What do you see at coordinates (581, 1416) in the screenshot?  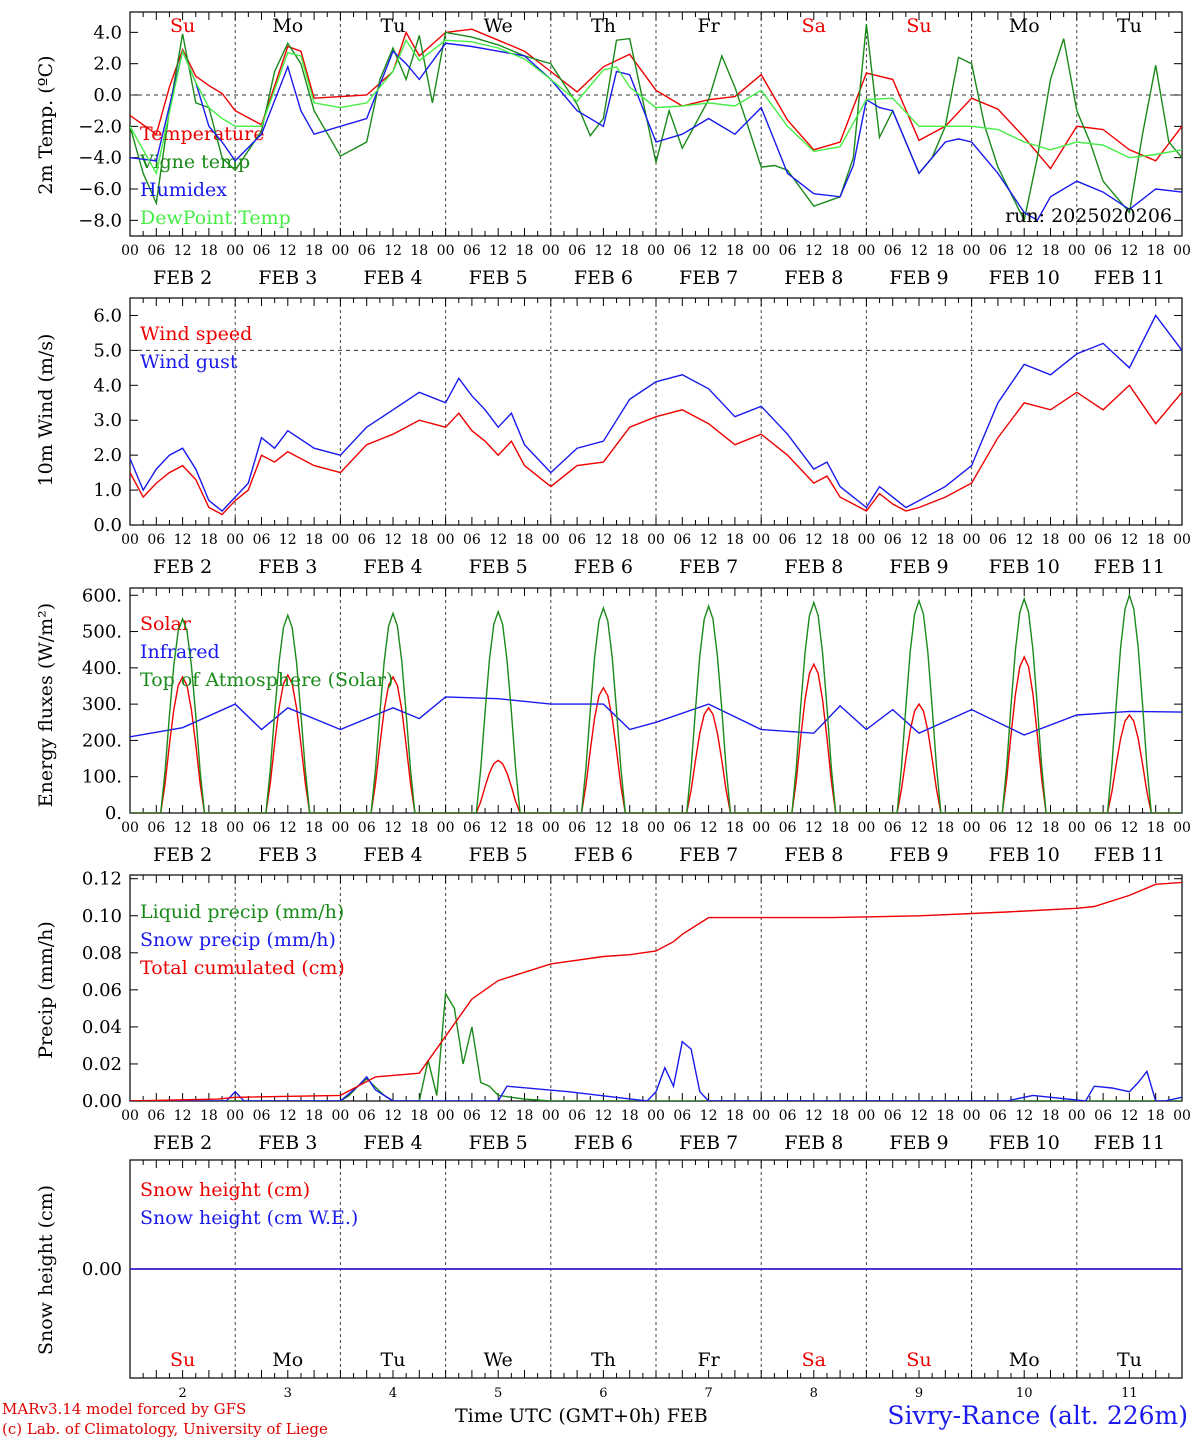 I see `time-axis-label: Time UTC (GMT+0h) FEB` at bounding box center [581, 1416].